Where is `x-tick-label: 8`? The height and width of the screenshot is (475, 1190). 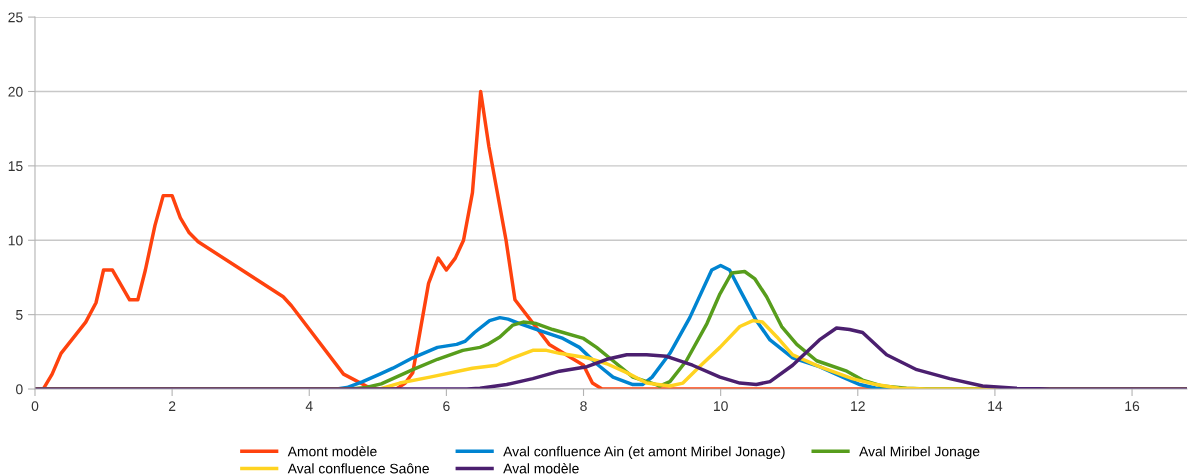
x-tick-label: 8 is located at coordinates (583, 406).